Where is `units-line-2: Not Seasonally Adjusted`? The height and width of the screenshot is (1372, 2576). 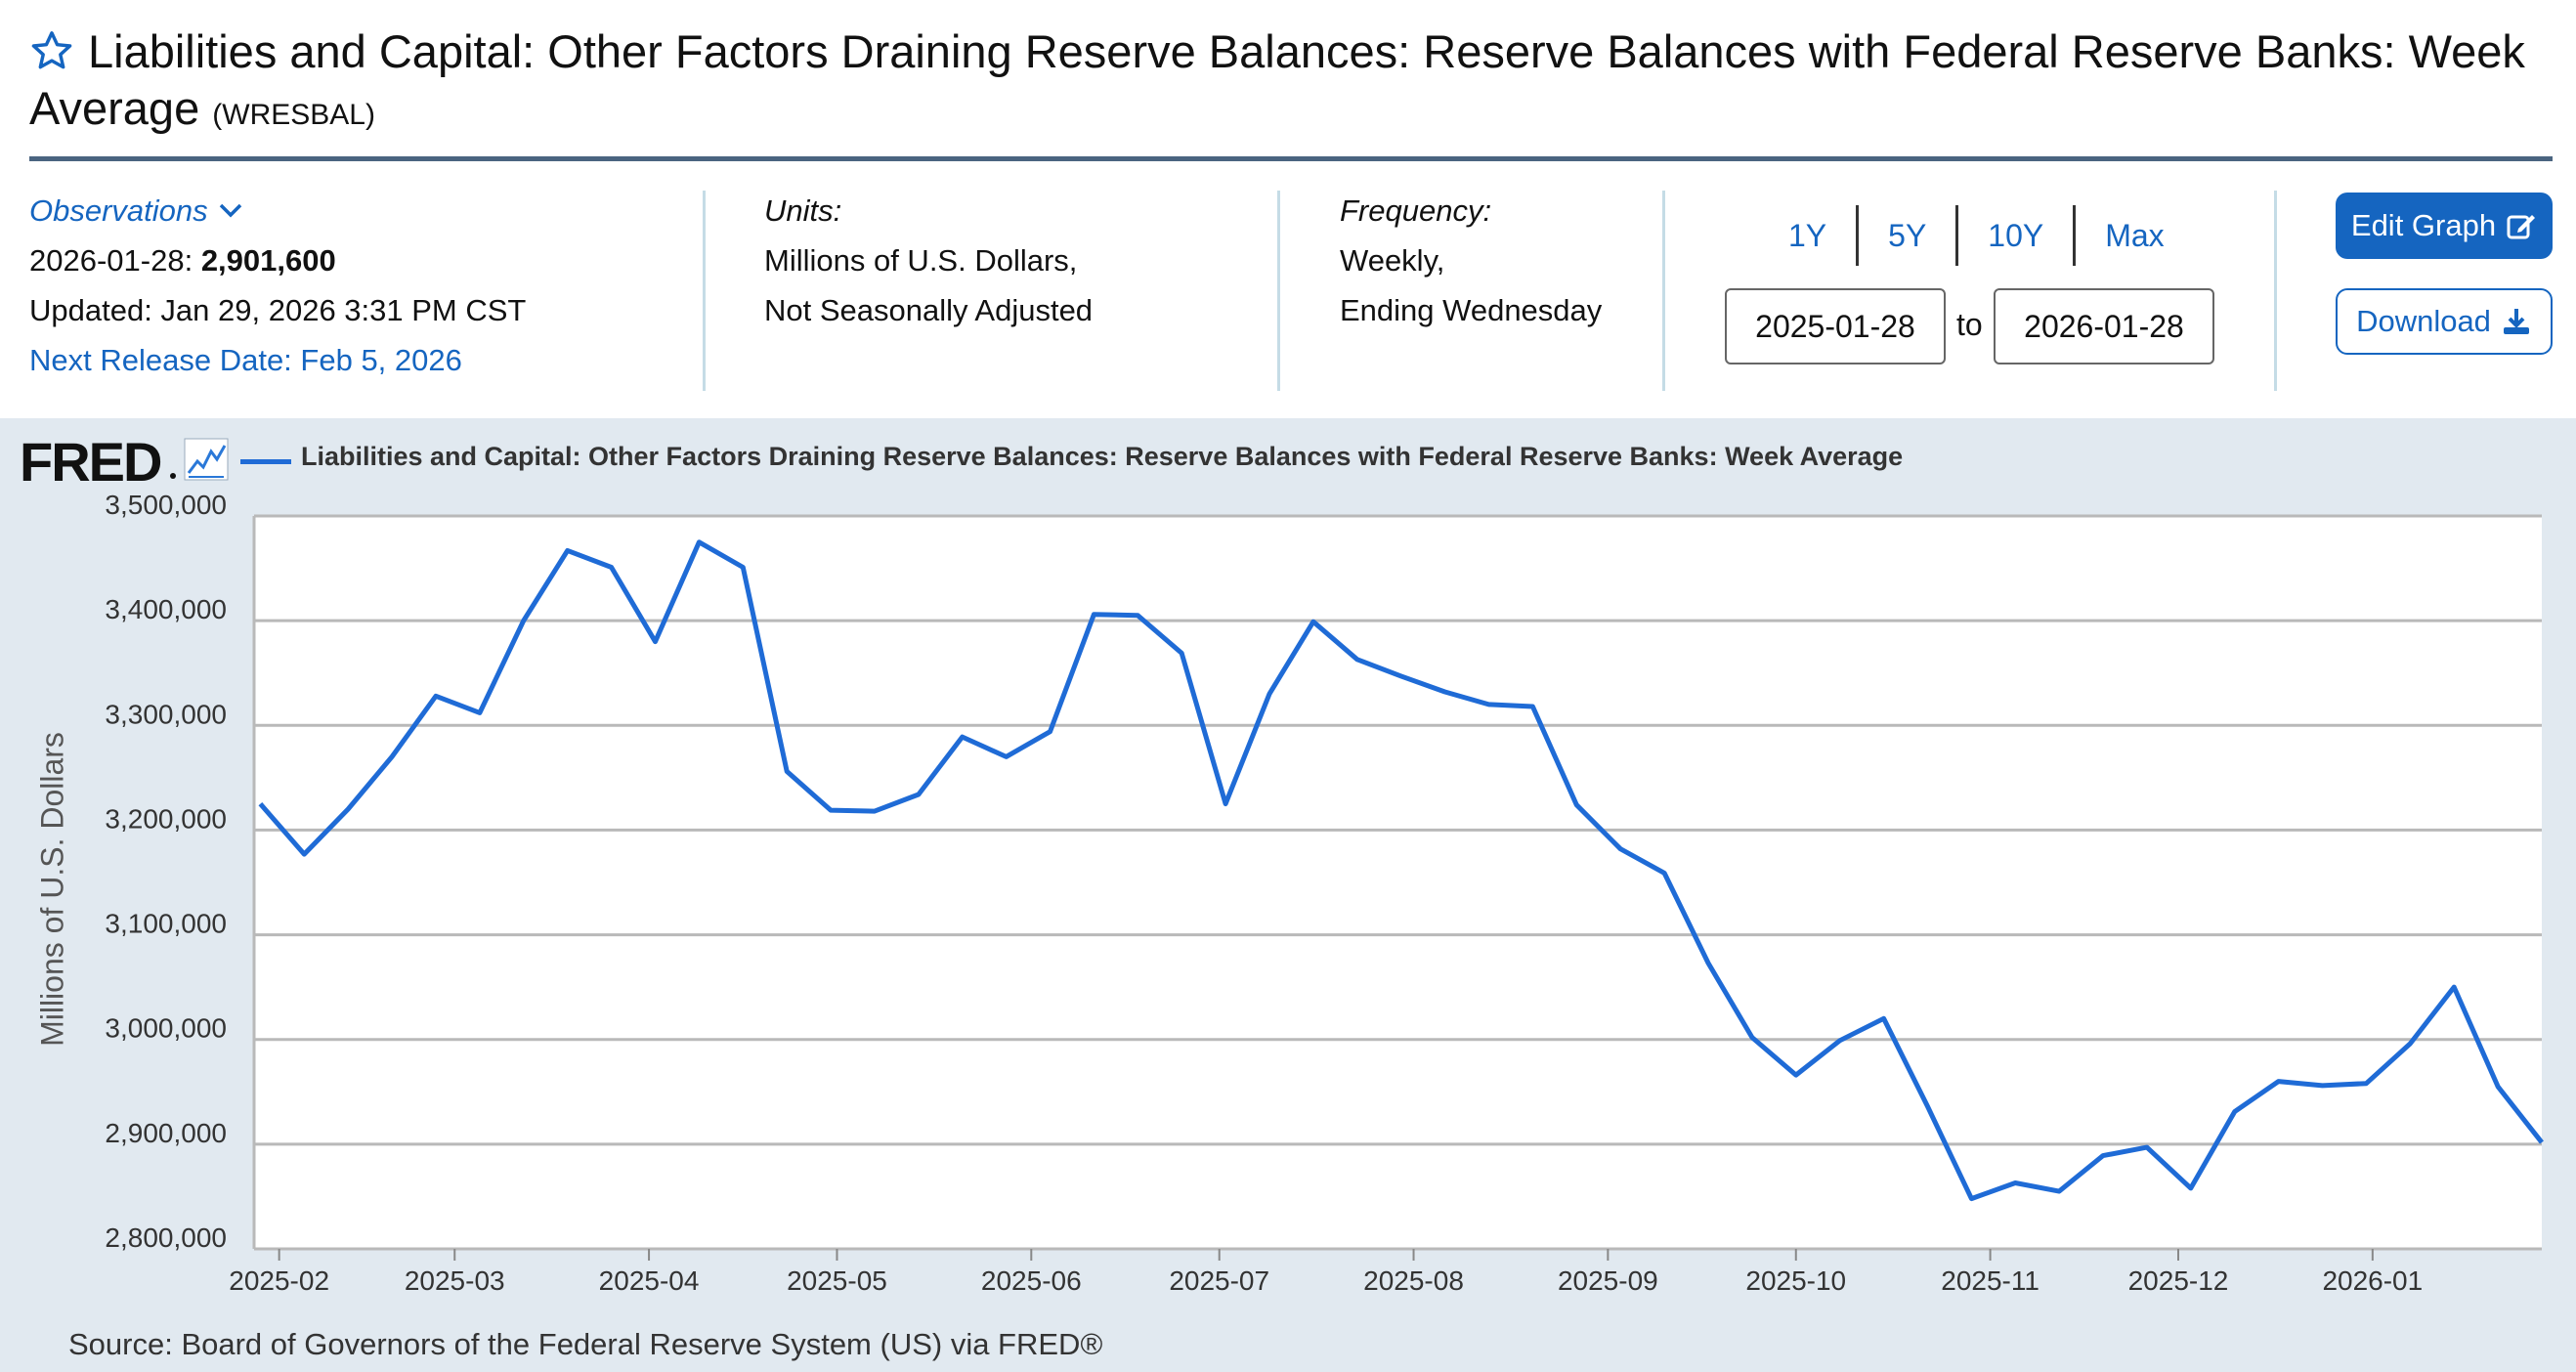
units-line-2: Not Seasonally Adjusted is located at coordinates (929, 310).